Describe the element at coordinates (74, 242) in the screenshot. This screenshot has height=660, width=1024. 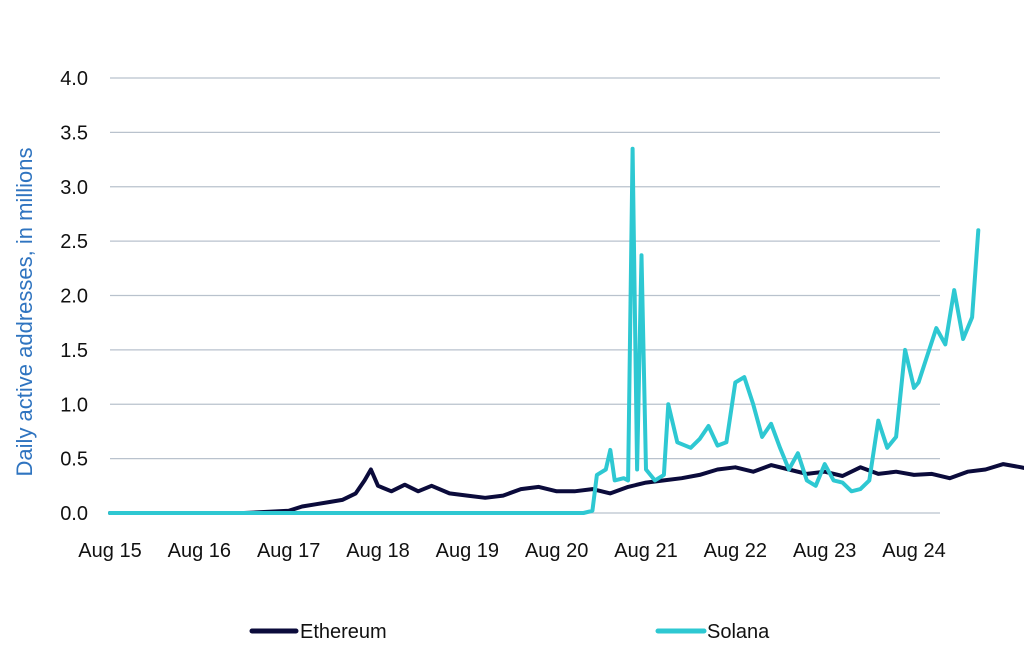
I see `y-tick-label: 2.5` at that location.